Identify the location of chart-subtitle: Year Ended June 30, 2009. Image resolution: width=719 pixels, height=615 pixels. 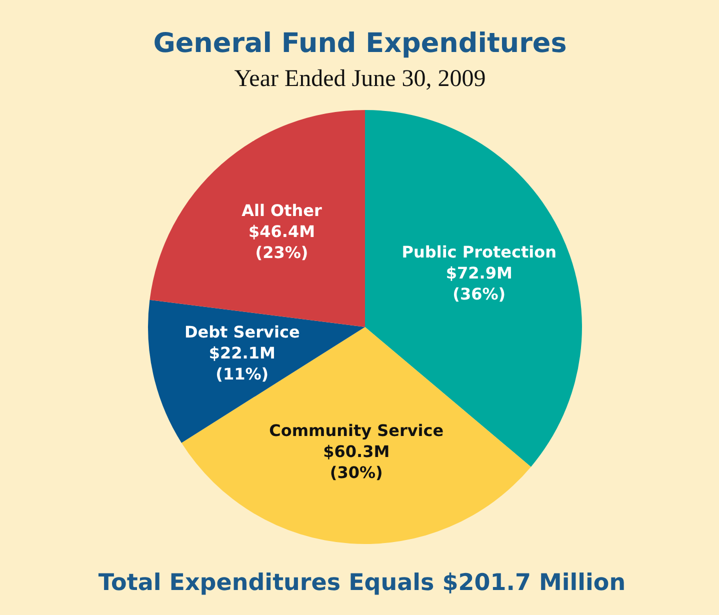
(360, 79).